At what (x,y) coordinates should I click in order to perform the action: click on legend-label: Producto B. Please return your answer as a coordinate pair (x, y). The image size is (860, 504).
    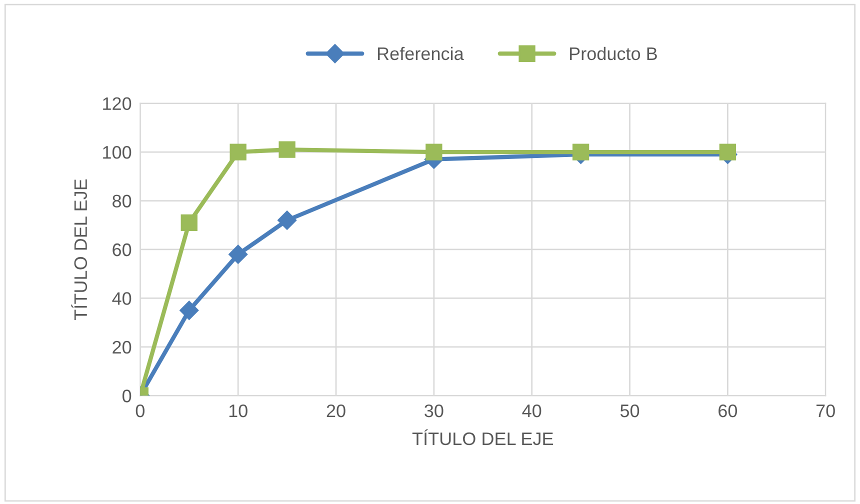
    Looking at the image, I should click on (613, 53).